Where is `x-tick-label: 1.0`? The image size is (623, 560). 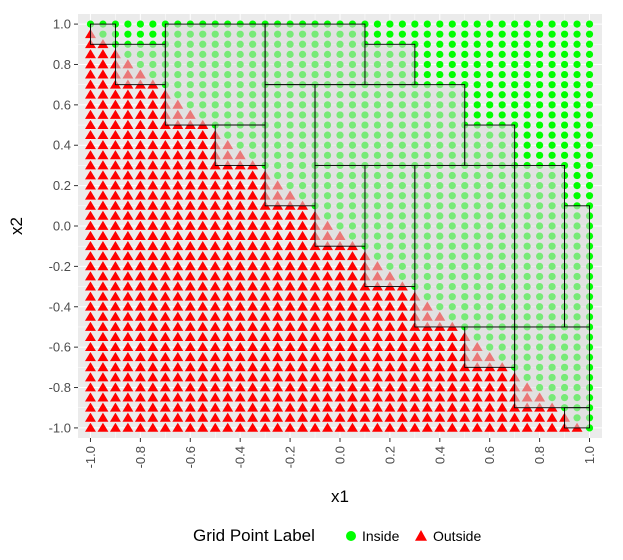 x-tick-label: 1.0 is located at coordinates (589, 455).